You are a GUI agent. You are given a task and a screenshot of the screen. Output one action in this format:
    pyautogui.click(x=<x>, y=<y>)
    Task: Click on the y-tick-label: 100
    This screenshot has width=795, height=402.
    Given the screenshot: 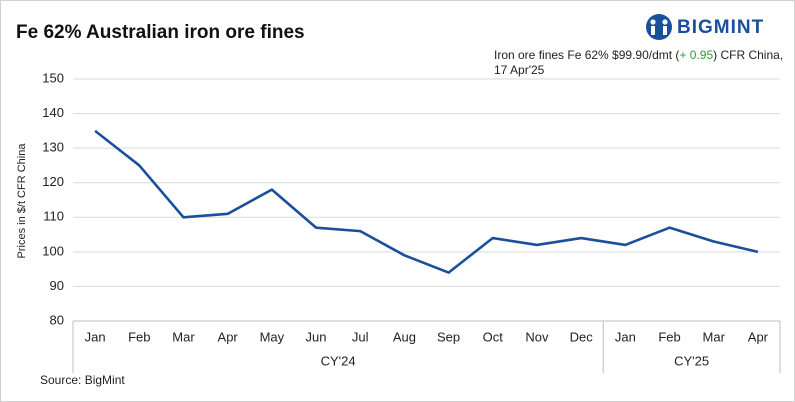 What is the action you would take?
    pyautogui.click(x=53, y=250)
    